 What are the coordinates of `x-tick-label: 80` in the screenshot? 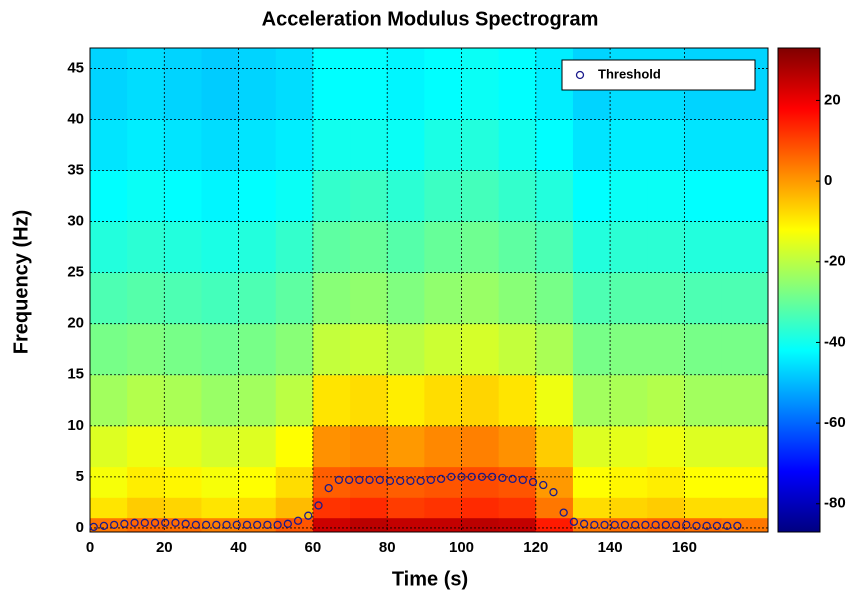 It's located at (387, 547).